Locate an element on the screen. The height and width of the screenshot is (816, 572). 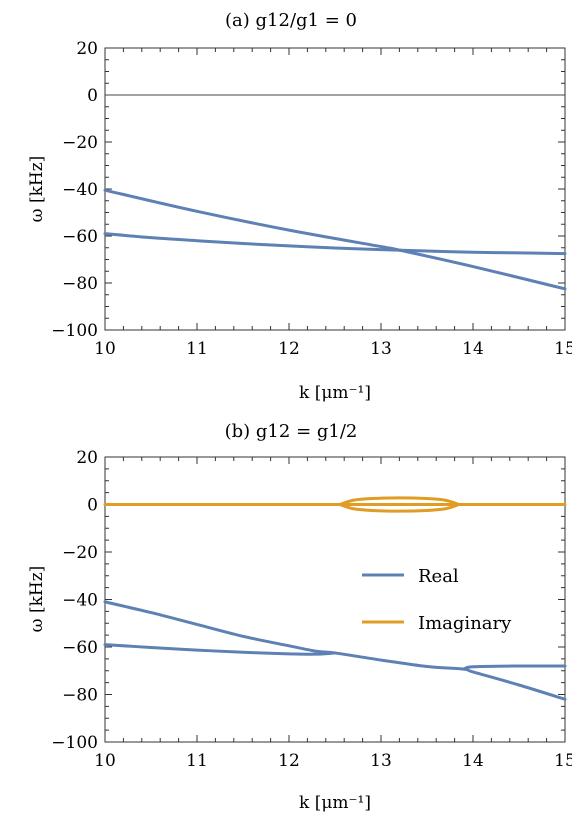
panel-a-y-axis-label: ω [kHz] is located at coordinates (37, 189).